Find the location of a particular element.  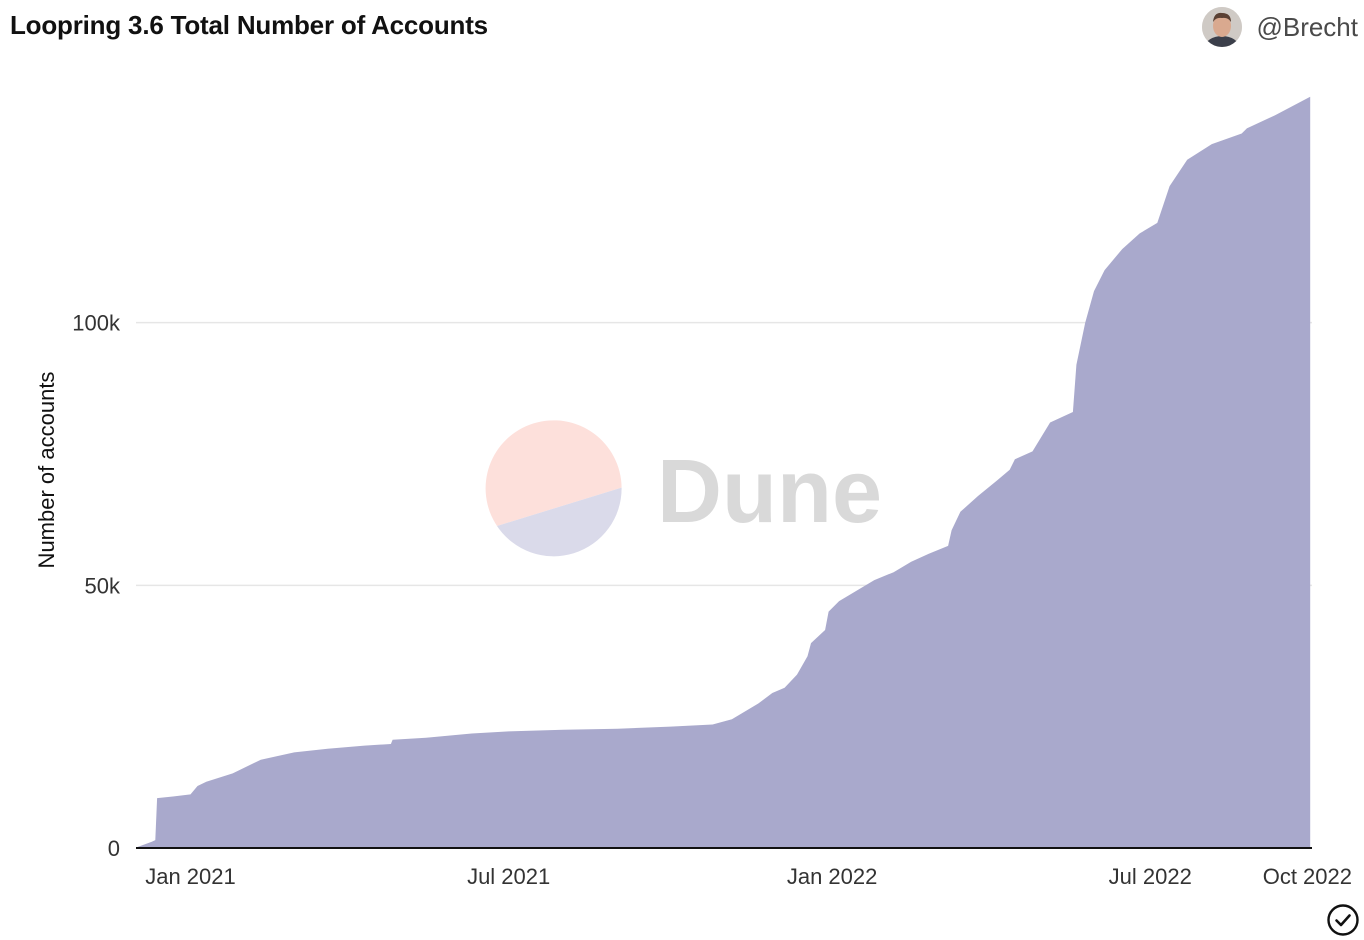

chart-title: Loopring 3.6 Total Number of Accounts is located at coordinates (249, 25).